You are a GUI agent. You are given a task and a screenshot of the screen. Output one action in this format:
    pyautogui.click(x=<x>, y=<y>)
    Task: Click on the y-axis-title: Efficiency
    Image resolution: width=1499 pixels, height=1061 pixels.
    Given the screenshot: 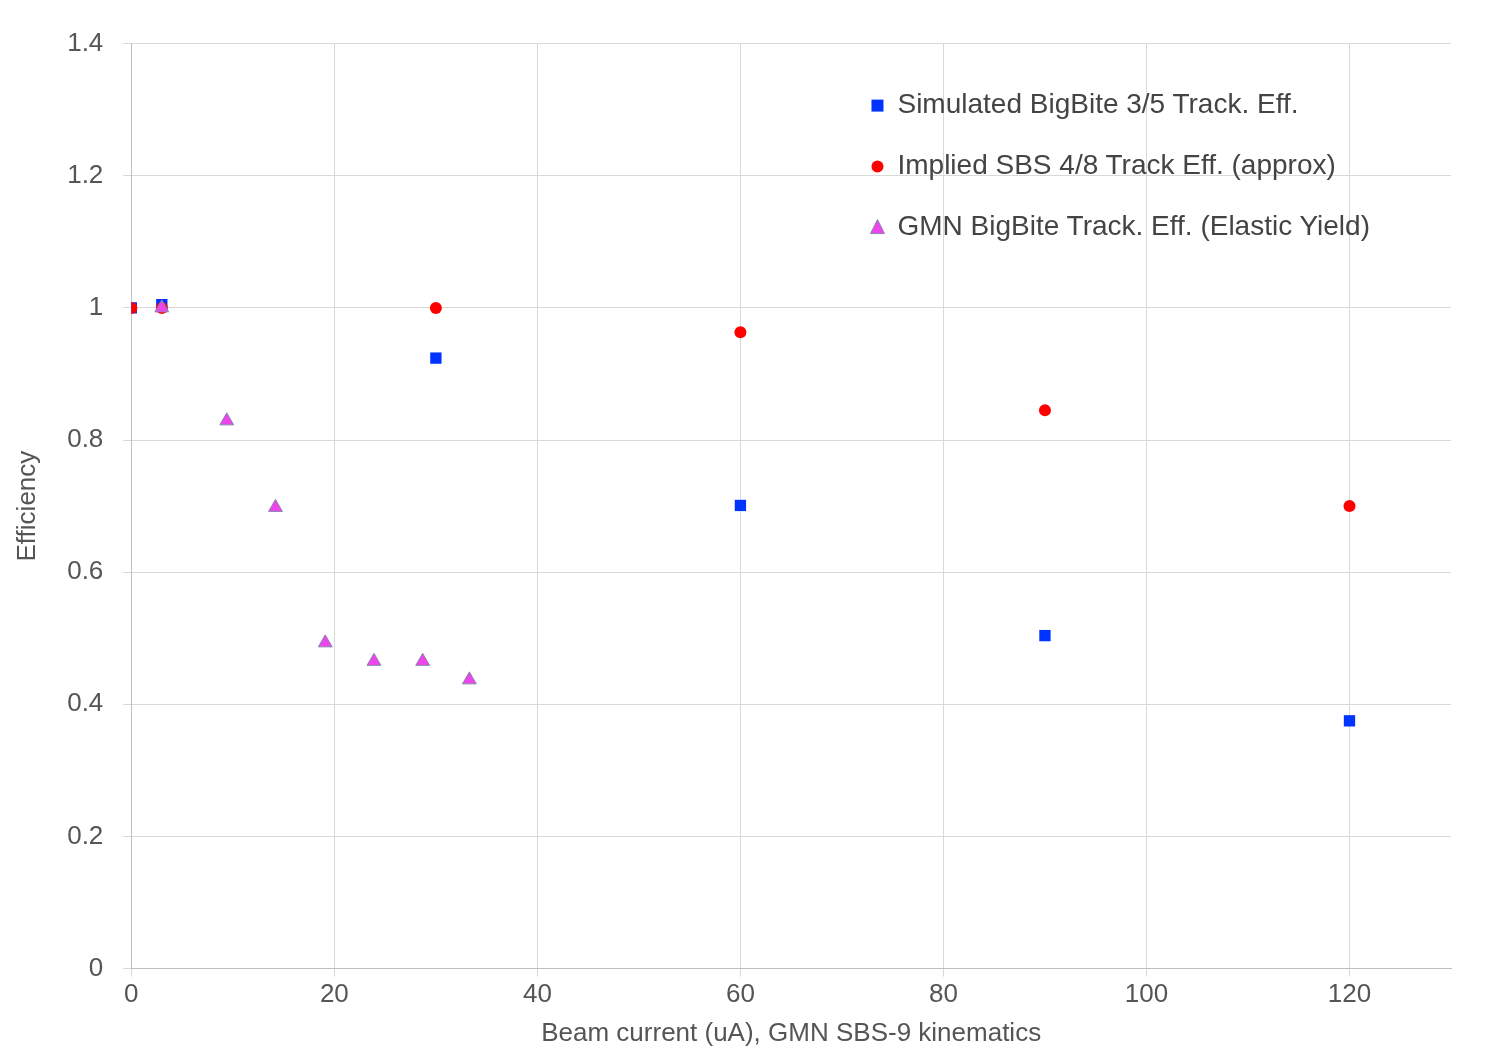 What is the action you would take?
    pyautogui.click(x=25, y=506)
    